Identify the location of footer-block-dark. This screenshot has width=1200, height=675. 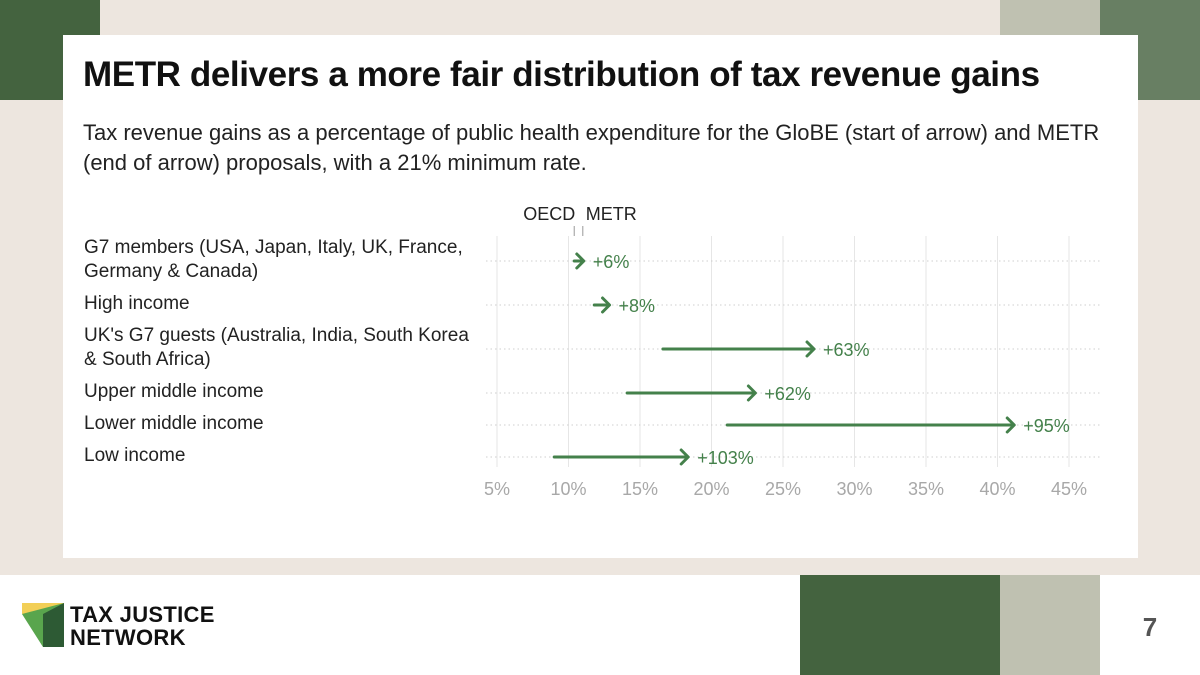
(900, 625).